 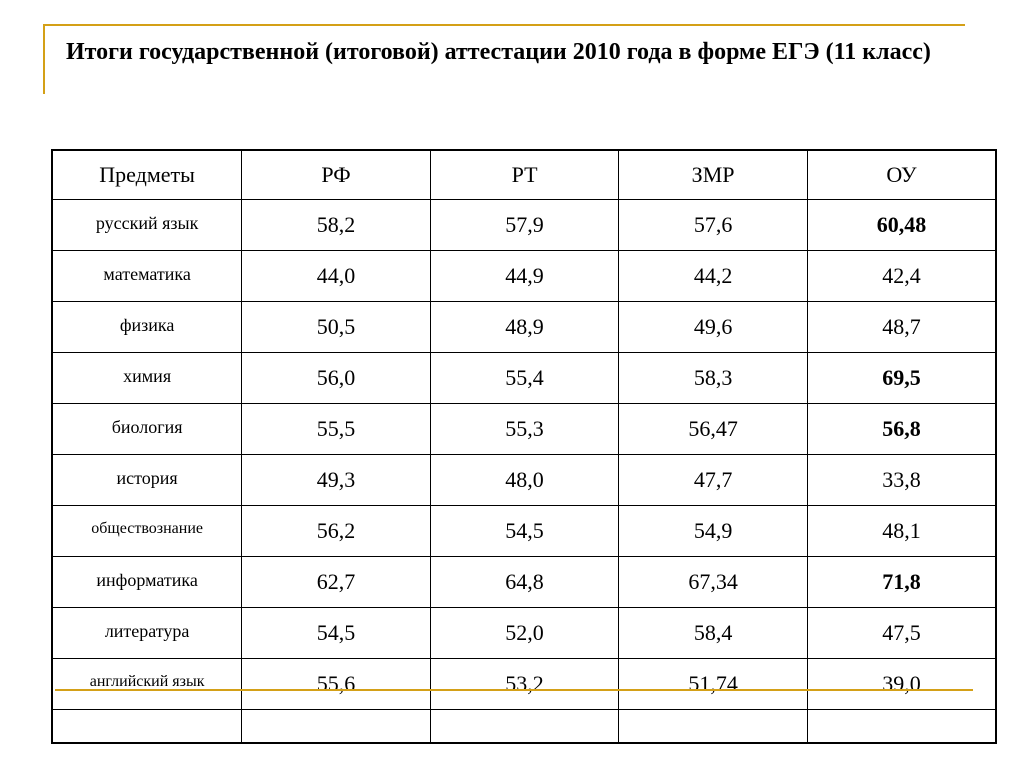 I want to click on subject-cell: информатика, so click(x=147, y=582).